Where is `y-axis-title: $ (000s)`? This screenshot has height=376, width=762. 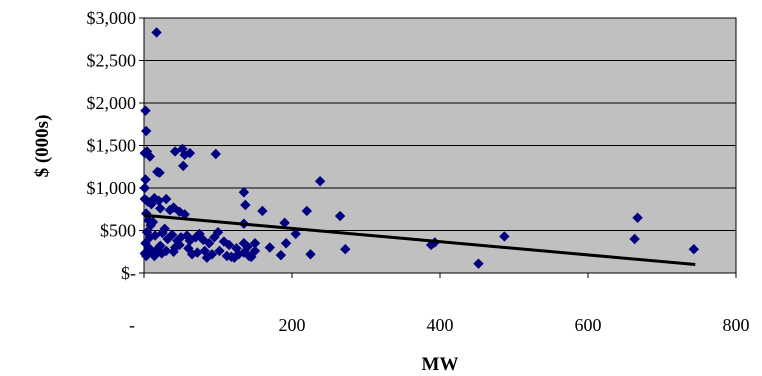 y-axis-title: $ (000s) is located at coordinates (42, 146).